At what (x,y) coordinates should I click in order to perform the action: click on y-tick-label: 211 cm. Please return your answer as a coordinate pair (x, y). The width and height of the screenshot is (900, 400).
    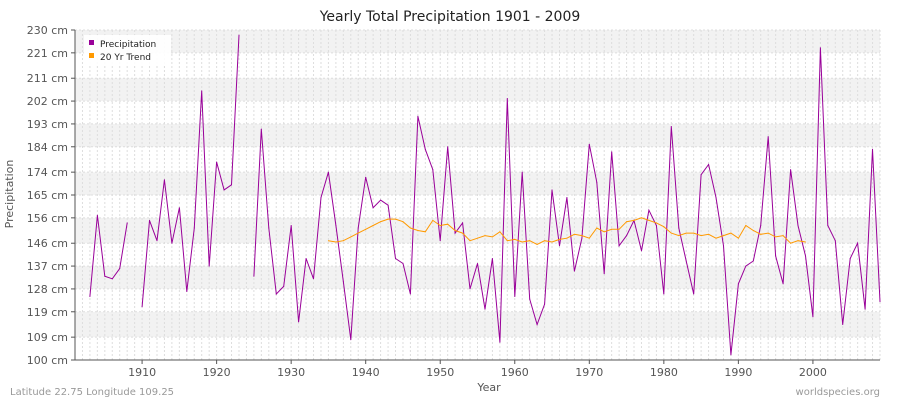
    Looking at the image, I should click on (47, 78).